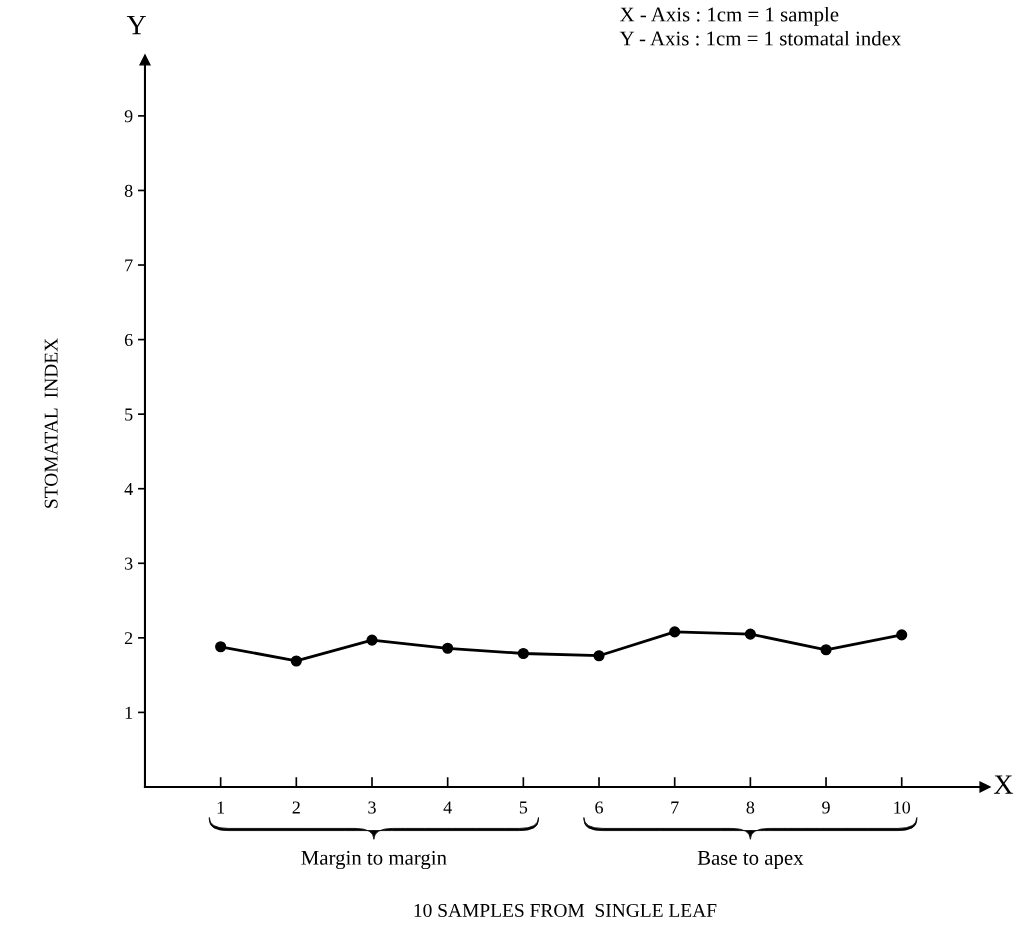  I want to click on text: X, so click(1003, 784).